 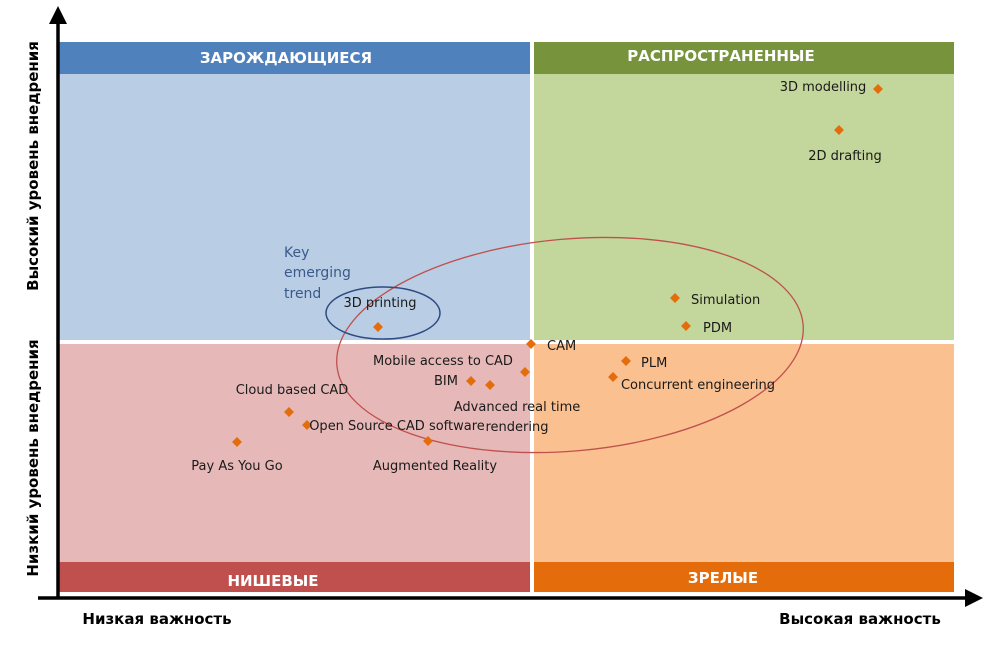 I want to click on x-axis-label-low: Низкая важность, so click(x=156, y=619).